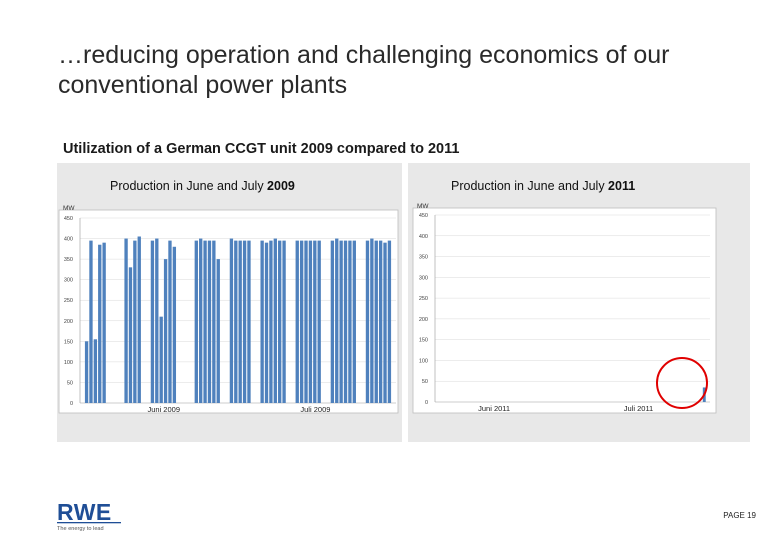 This screenshot has width=780, height=540. I want to click on chart1-y-tick-label: 150, so click(423, 341).